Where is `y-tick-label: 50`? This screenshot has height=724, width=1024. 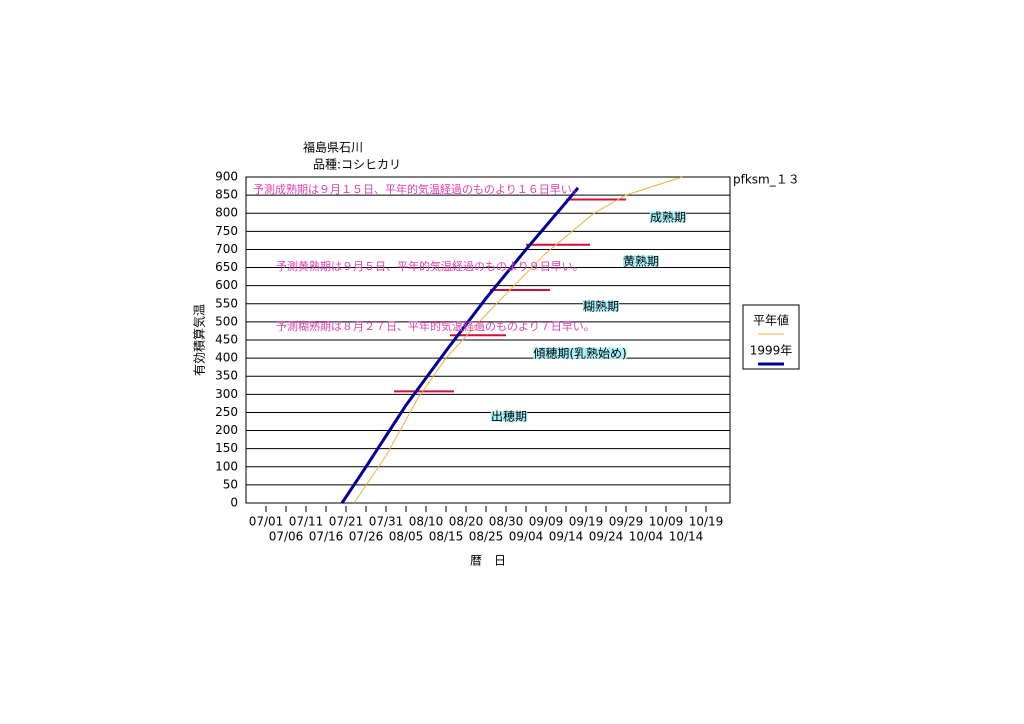 y-tick-label: 50 is located at coordinates (230, 484).